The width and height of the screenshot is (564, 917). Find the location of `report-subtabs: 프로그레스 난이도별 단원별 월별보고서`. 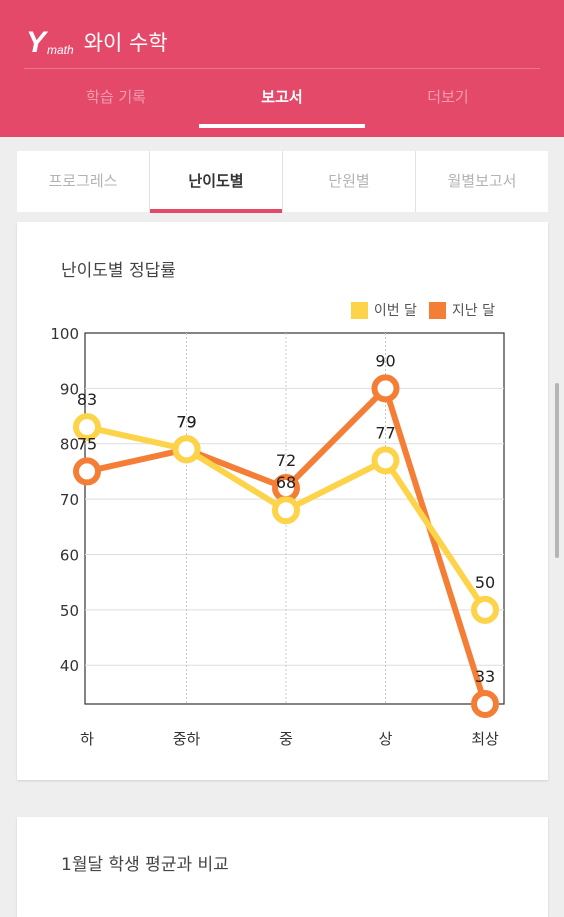

report-subtabs: 프로그레스 난이도별 단원별 월별보고서 is located at coordinates (282, 182).